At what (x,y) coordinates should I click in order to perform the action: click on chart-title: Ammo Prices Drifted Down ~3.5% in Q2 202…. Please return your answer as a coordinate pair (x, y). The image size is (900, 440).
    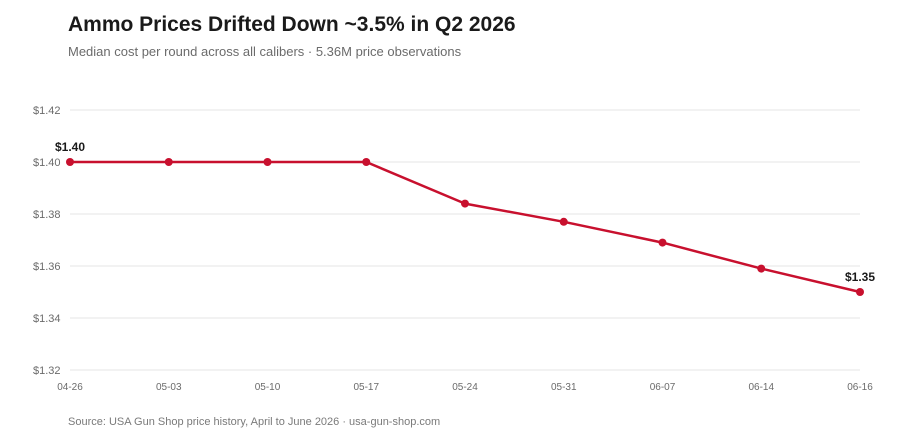
    Looking at the image, I should click on (292, 24).